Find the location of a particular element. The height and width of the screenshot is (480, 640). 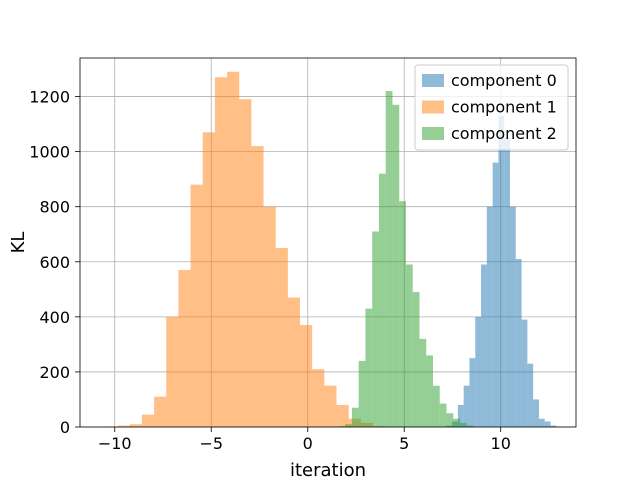

series-2-bars is located at coordinates (406, 259).